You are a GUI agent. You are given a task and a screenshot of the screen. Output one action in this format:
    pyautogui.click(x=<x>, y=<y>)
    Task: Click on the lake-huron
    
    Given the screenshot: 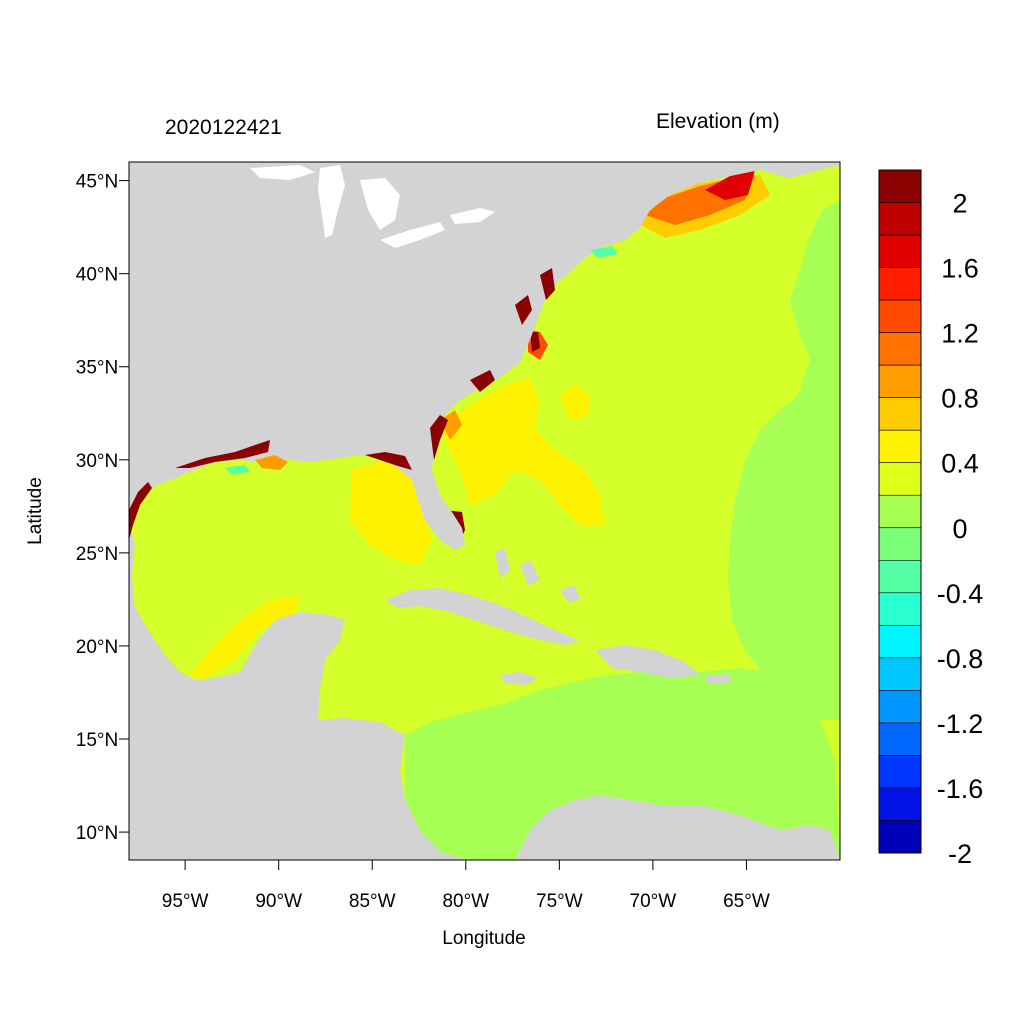 What is the action you would take?
    pyautogui.click(x=380, y=204)
    